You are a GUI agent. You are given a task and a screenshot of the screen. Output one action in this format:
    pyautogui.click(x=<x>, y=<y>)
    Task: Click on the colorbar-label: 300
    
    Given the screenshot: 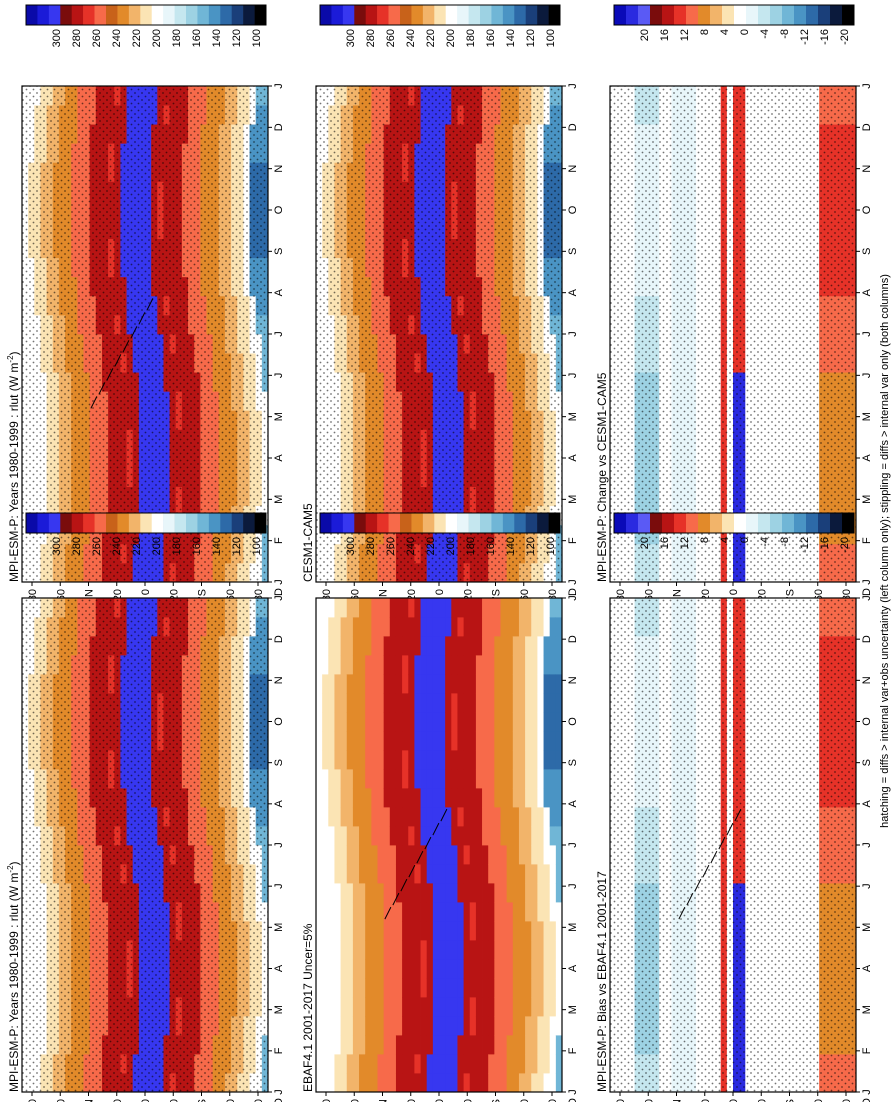 What is the action you would take?
    pyautogui.click(x=351, y=38)
    